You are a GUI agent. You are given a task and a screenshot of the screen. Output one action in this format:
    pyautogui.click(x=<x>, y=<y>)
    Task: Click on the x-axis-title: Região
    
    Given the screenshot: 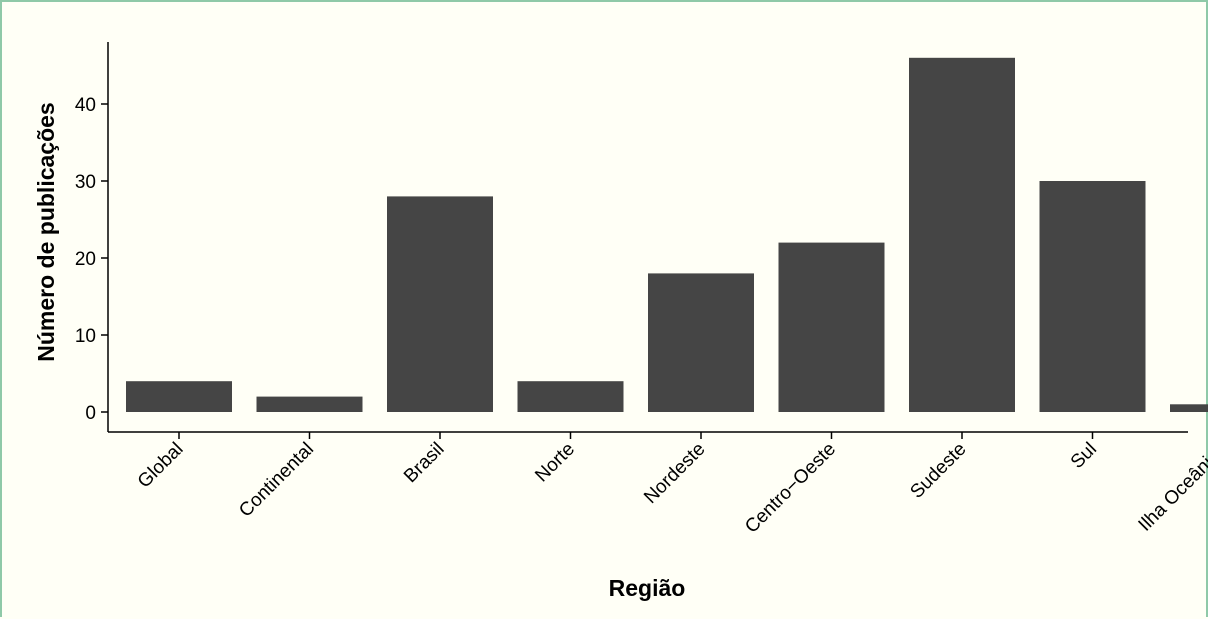 What is the action you would take?
    pyautogui.click(x=647, y=588)
    